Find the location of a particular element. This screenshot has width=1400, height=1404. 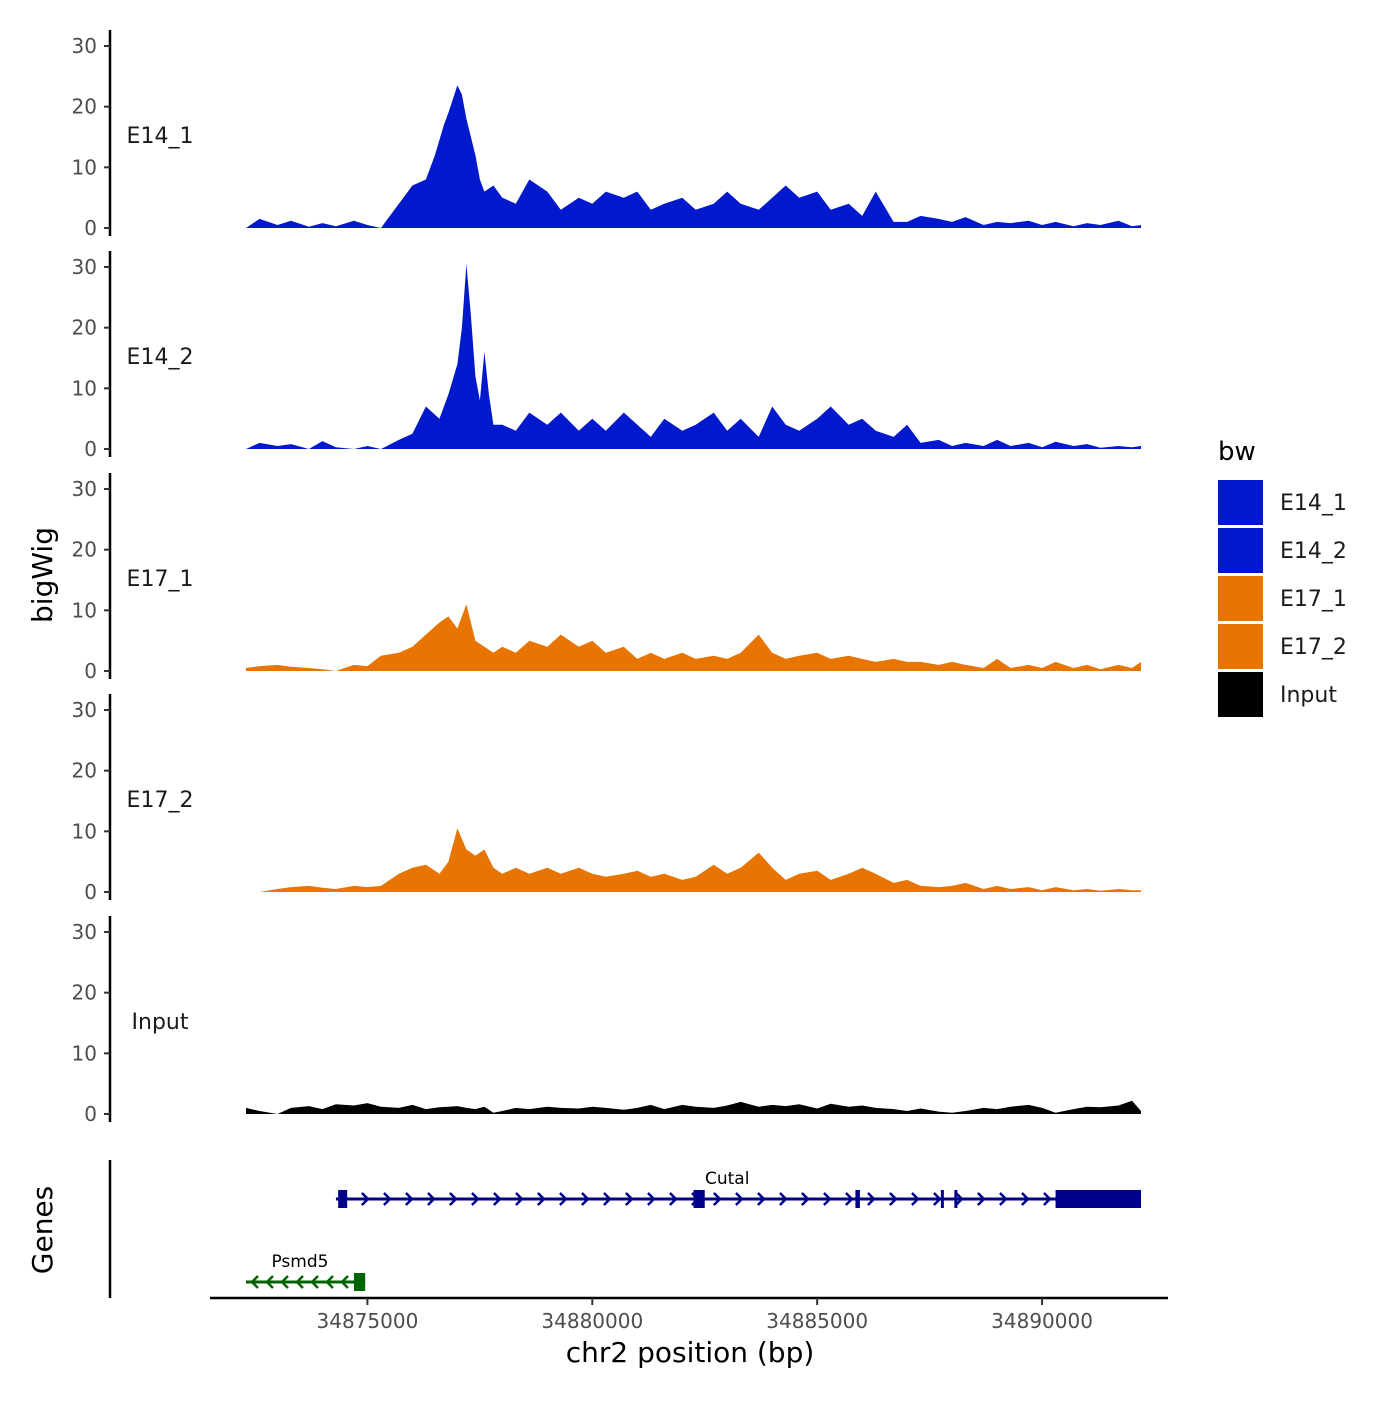

track-panel-e17-1: 0 10 20 30 E17_1 is located at coordinates (606, 578).